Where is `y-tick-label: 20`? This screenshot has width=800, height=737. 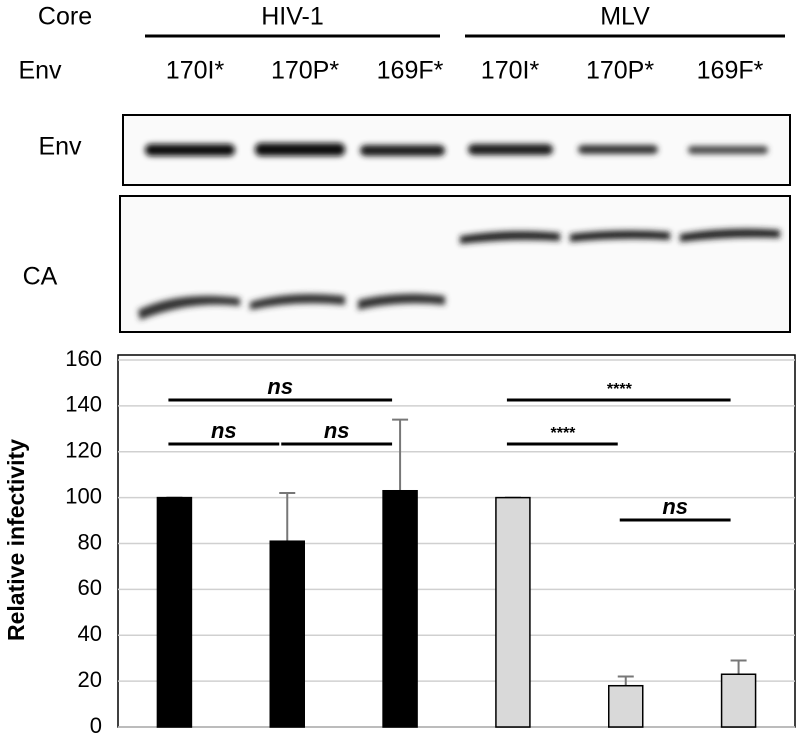 y-tick-label: 20 is located at coordinates (90, 679).